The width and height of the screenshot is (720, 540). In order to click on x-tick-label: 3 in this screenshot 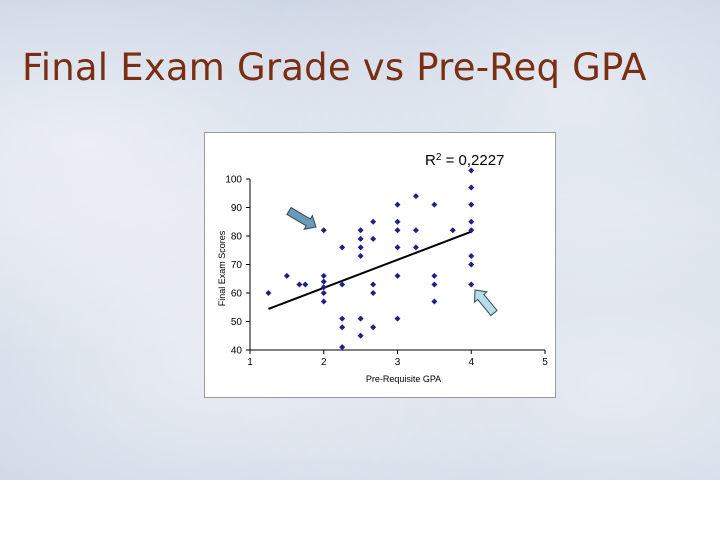, I will do `click(398, 362)`.